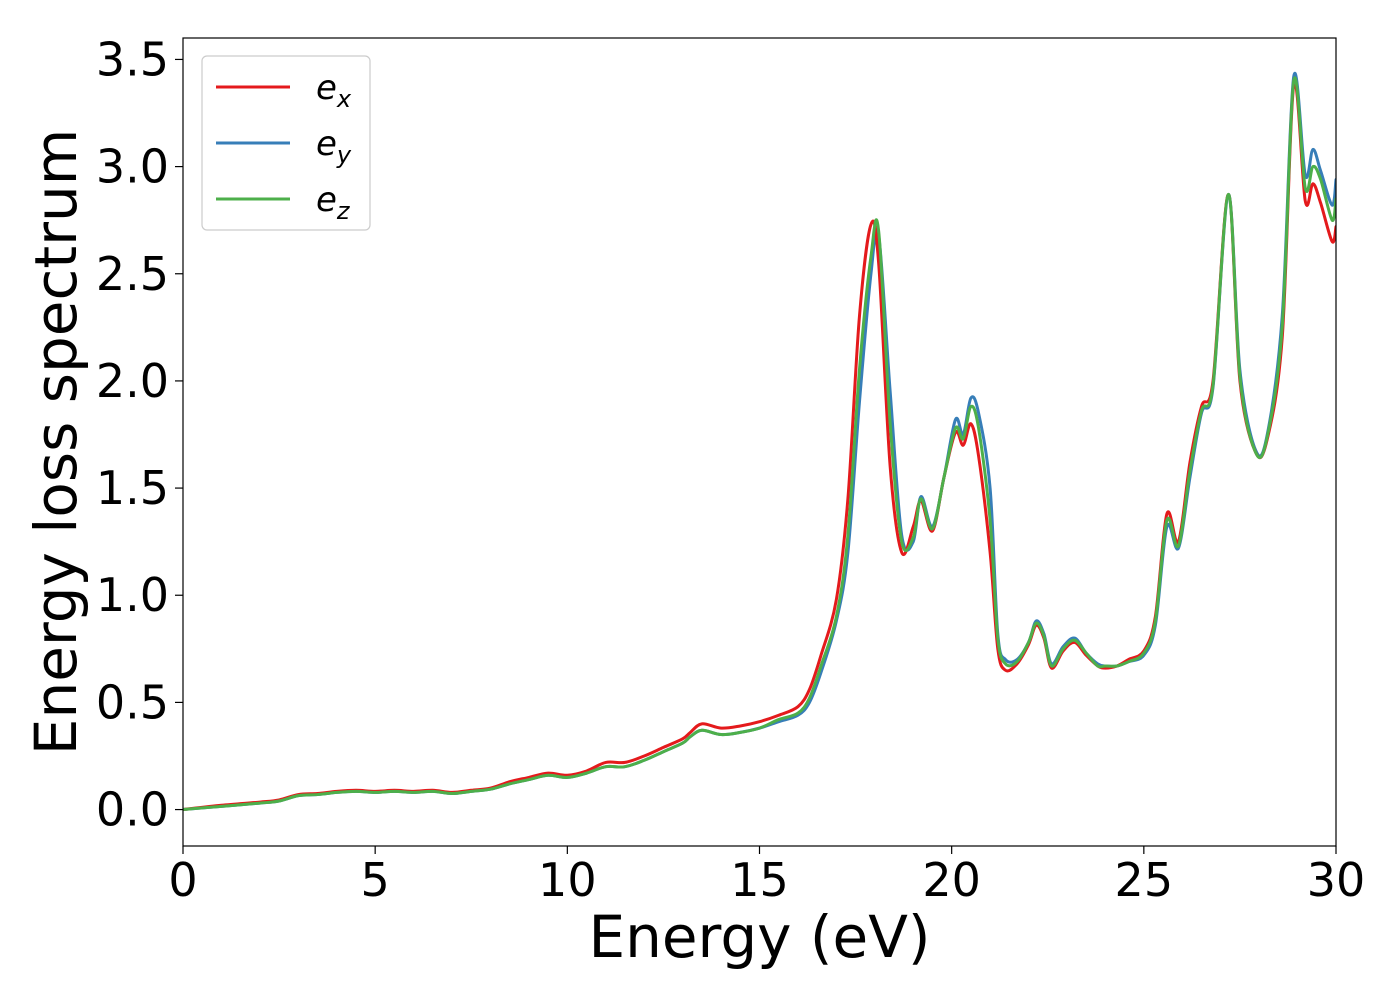 The height and width of the screenshot is (1000, 1400). I want to click on legend-label-ez: ez, so click(333, 202).